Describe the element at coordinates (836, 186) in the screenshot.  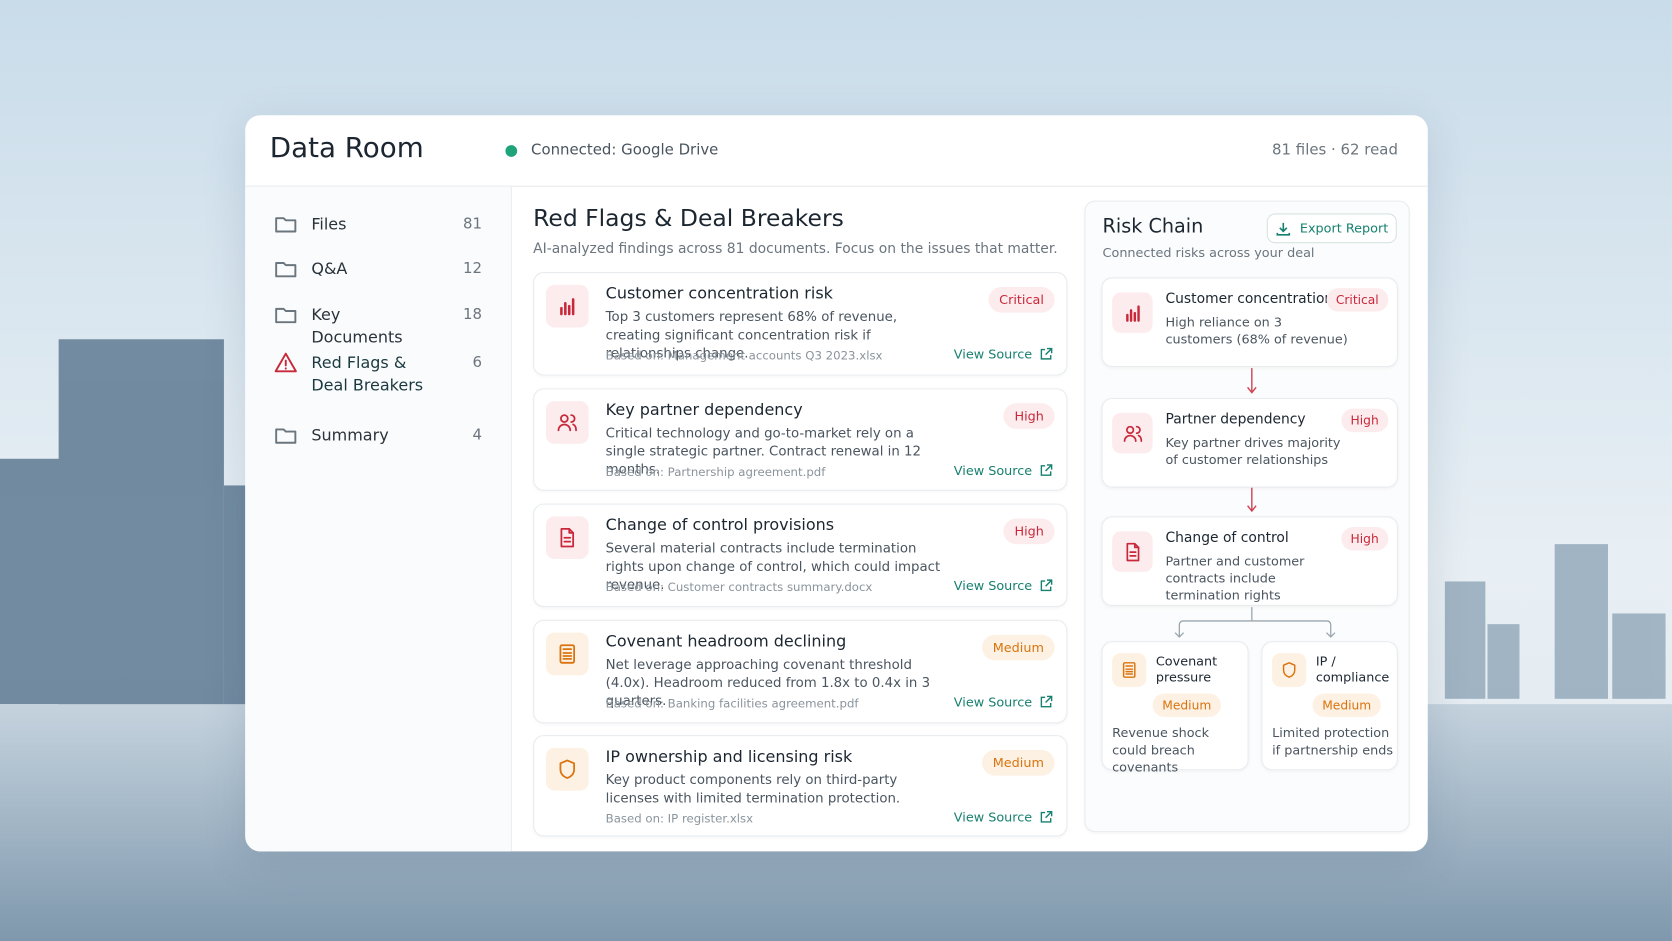
I see `header-divider` at that location.